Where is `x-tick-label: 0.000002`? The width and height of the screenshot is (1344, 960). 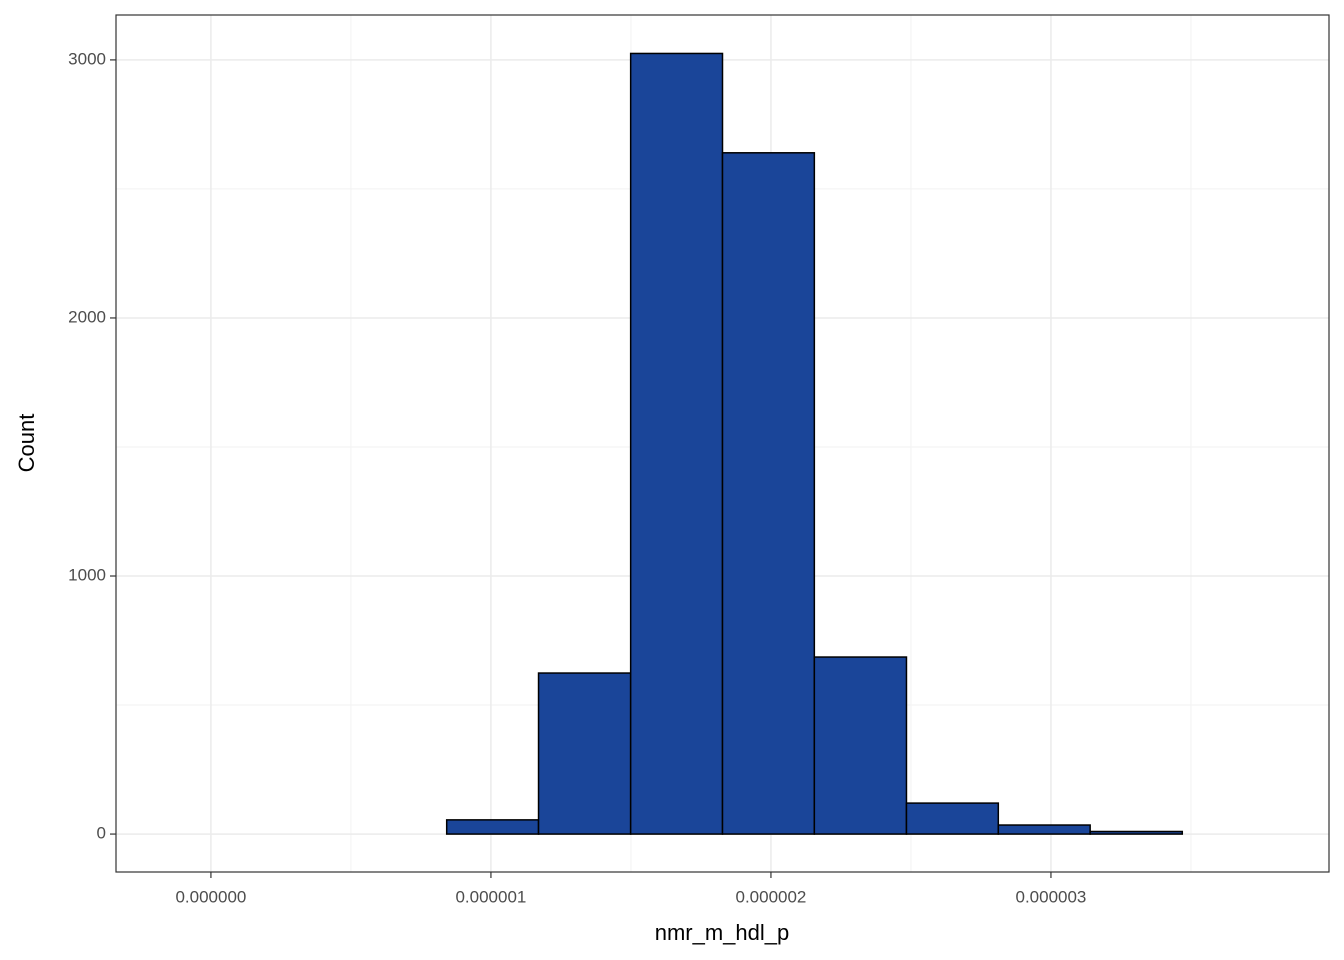 x-tick-label: 0.000002 is located at coordinates (770, 896).